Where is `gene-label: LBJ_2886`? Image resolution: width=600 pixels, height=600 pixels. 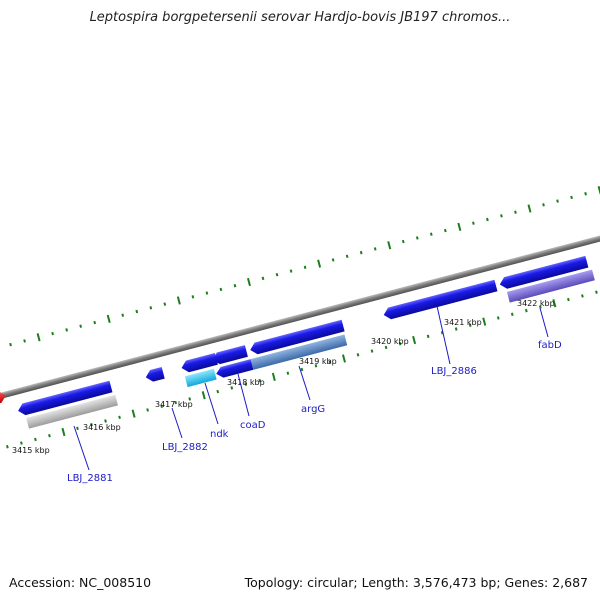
gene-label: LBJ_2886 is located at coordinates (454, 371).